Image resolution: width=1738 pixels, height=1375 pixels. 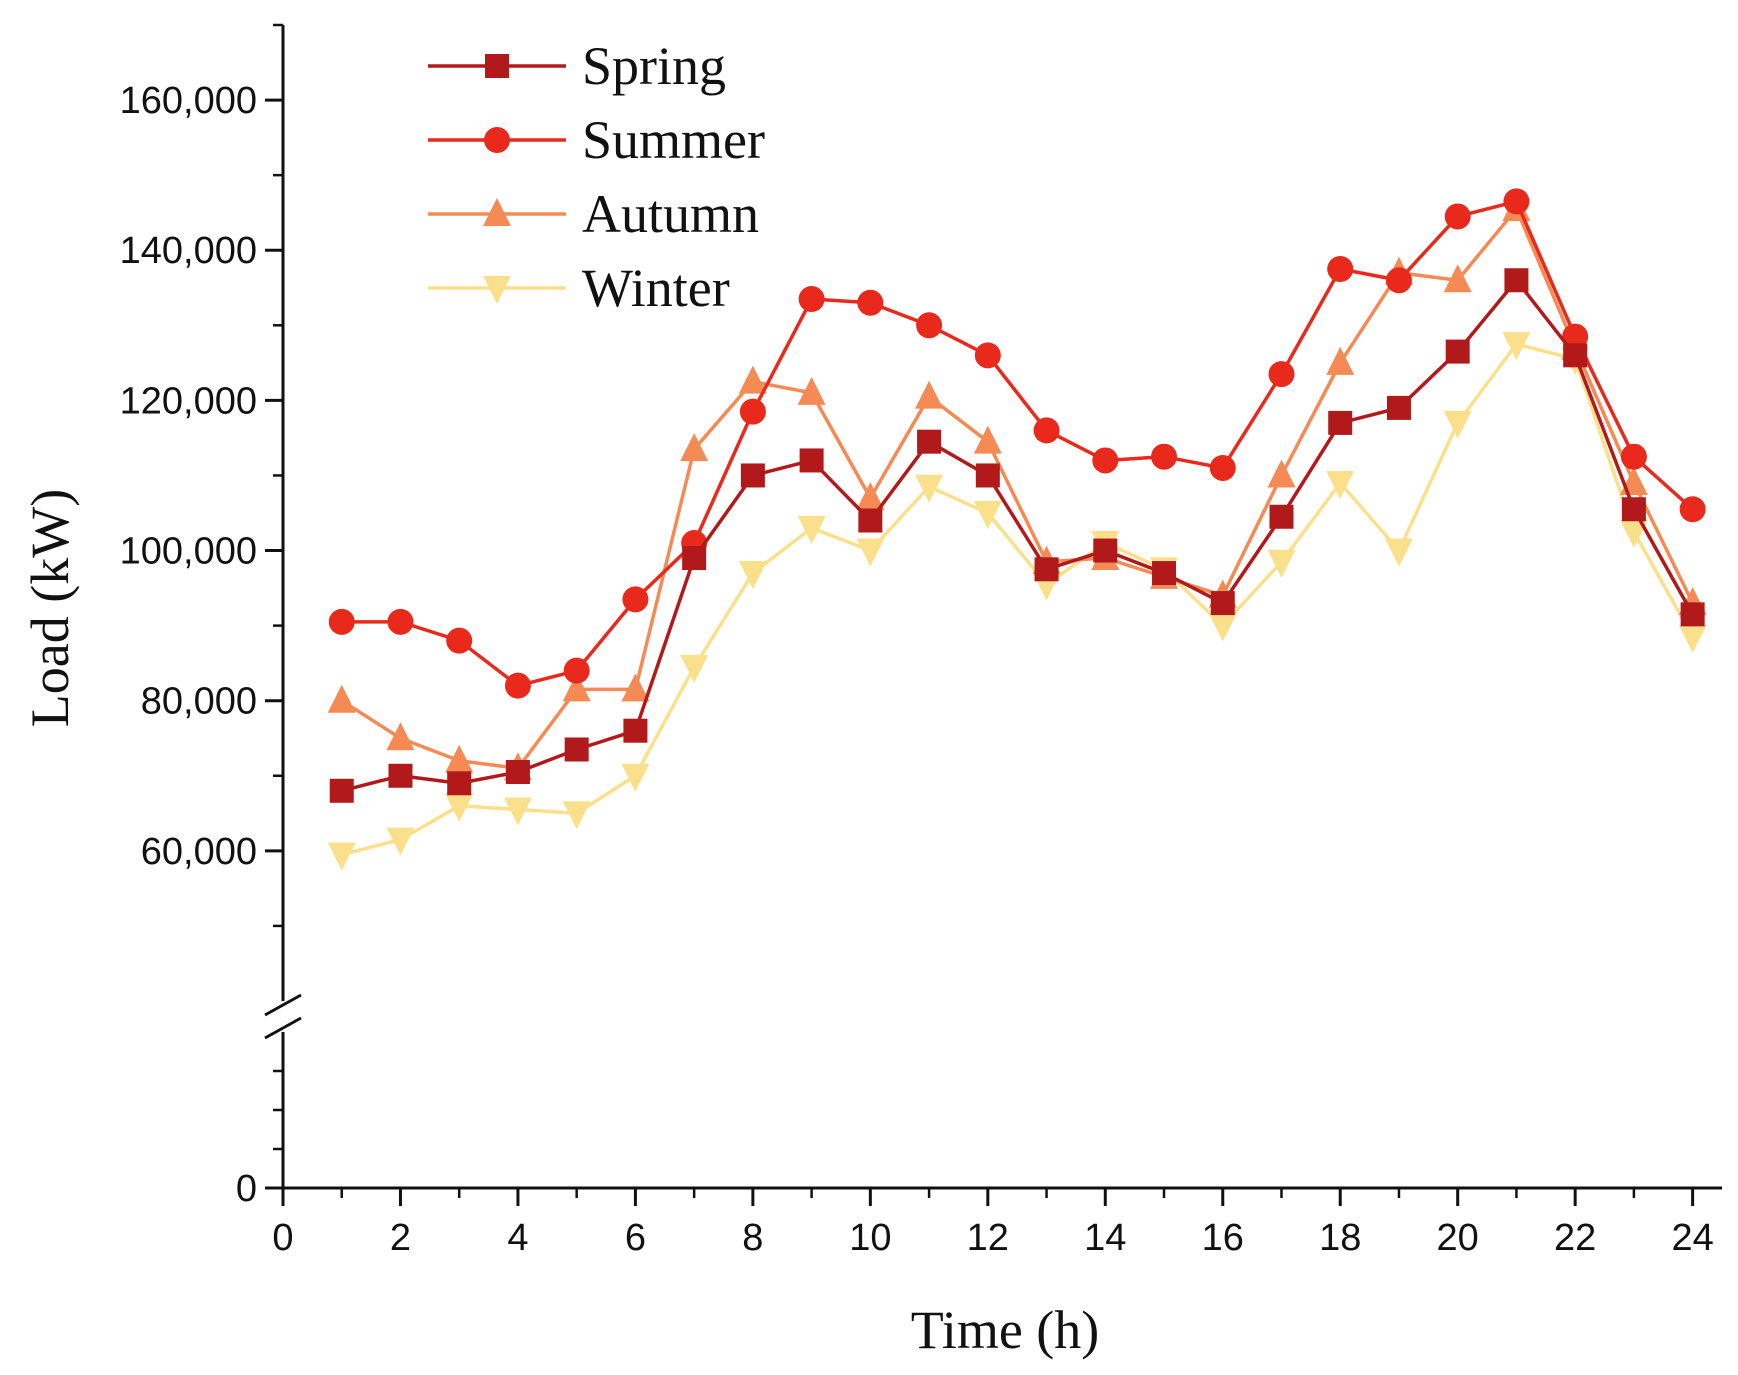 I want to click on legend-label-winter: Winter, so click(x=656, y=288).